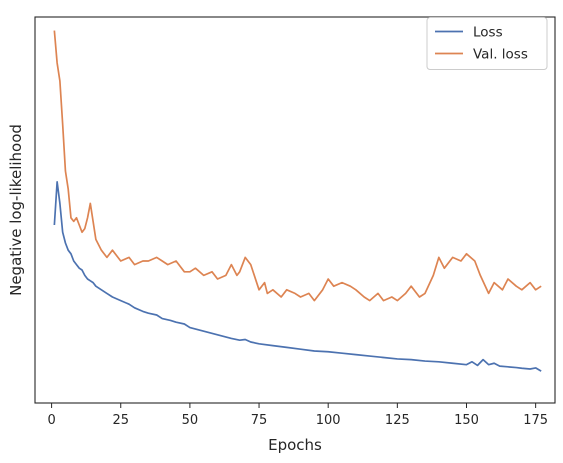 This screenshot has height=463, width=563. Describe the element at coordinates (259, 420) in the screenshot. I see `x-tick-label: 75` at that location.